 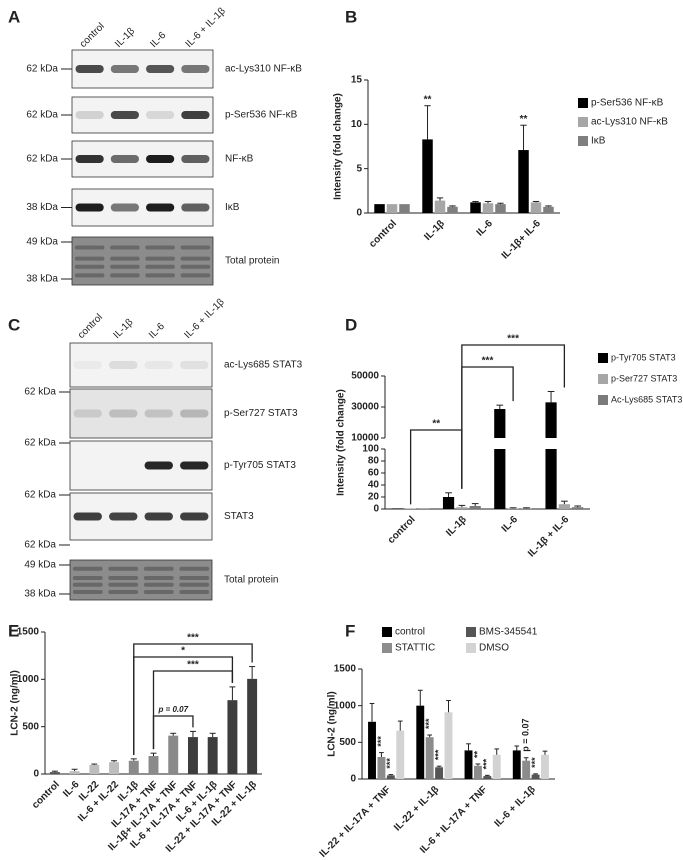 I want to click on y-tick-label: 500, so click(x=30, y=726).